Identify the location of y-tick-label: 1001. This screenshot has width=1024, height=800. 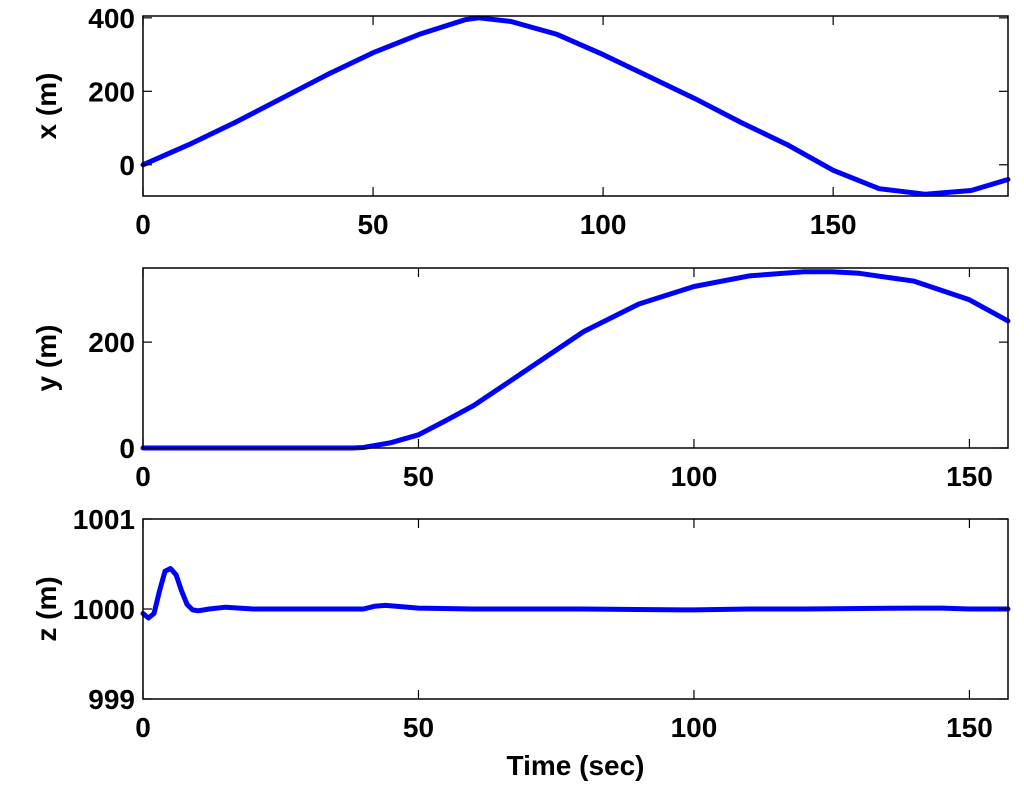
(104, 519).